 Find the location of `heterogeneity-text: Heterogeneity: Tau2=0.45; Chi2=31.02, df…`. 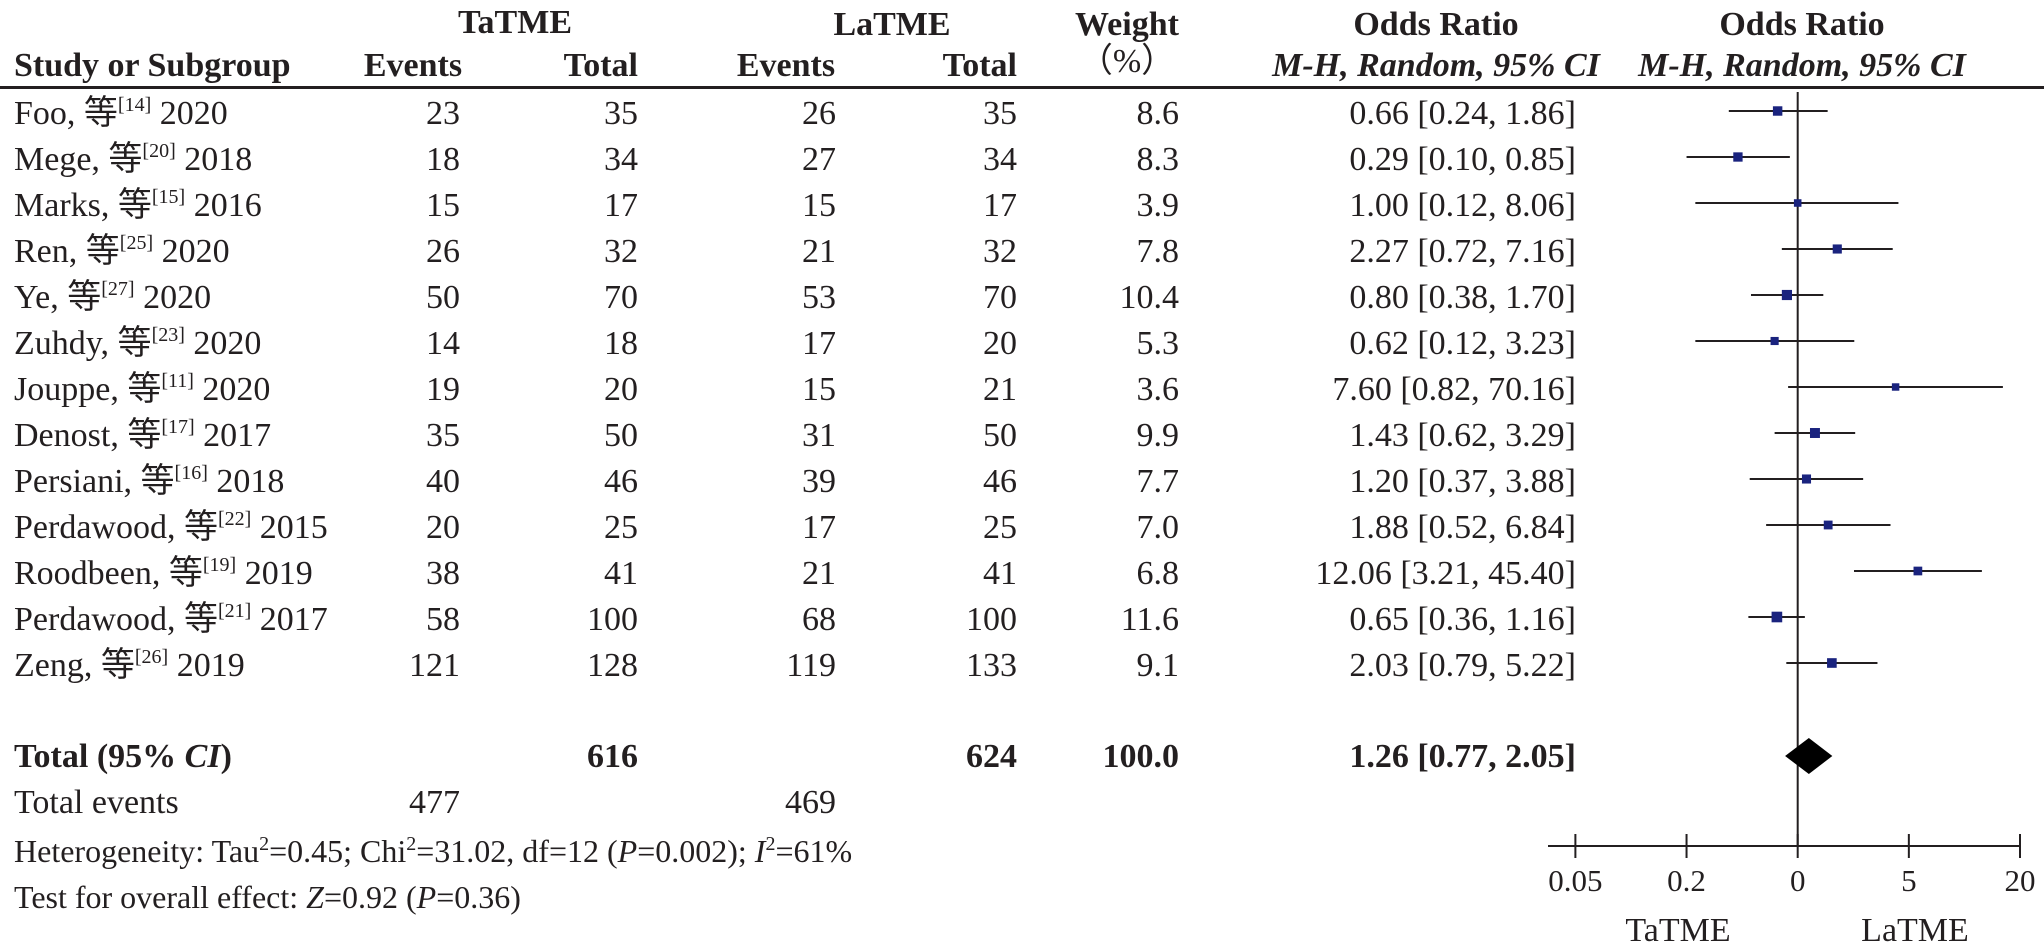

heterogeneity-text: Heterogeneity: Tau2=0.45; Chi2=31.02, df… is located at coordinates (433, 851).